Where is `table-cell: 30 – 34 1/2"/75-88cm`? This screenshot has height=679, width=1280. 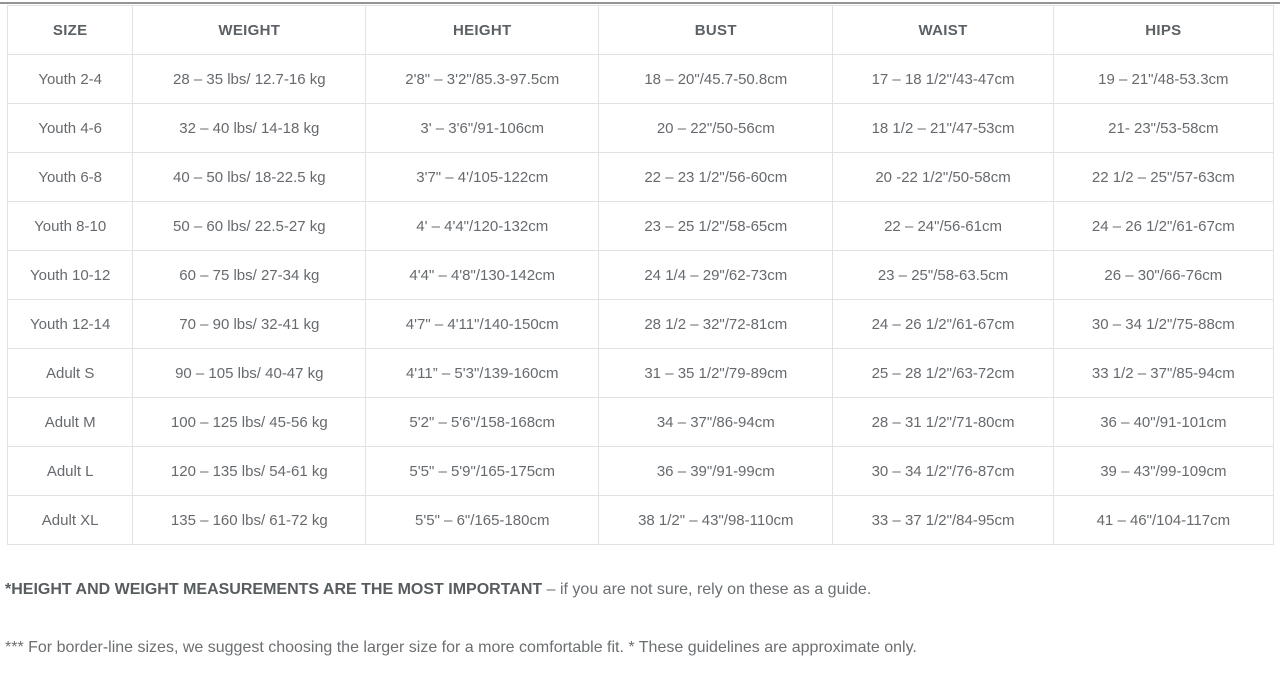 table-cell: 30 – 34 1/2"/75-88cm is located at coordinates (1163, 324).